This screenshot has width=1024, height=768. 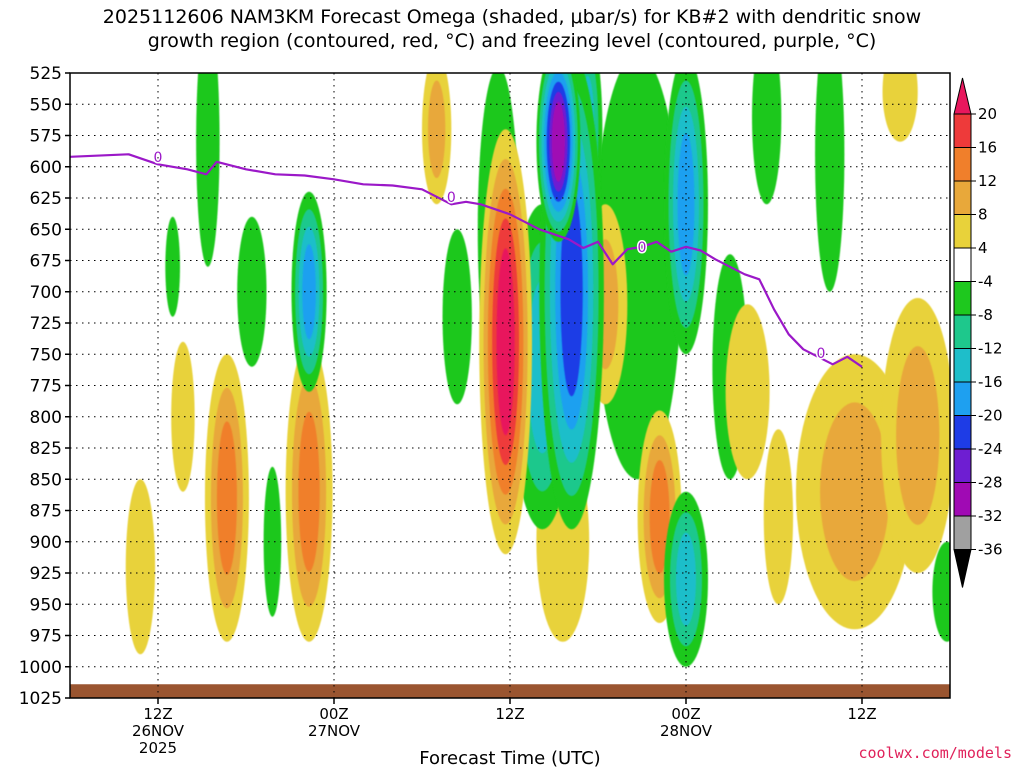 What do you see at coordinates (978, 332) in the screenshot?
I see `colorbar: 20 16 12 8 4 -4 -8 -12 -16 -20 -24 -28 -32 -36` at bounding box center [978, 332].